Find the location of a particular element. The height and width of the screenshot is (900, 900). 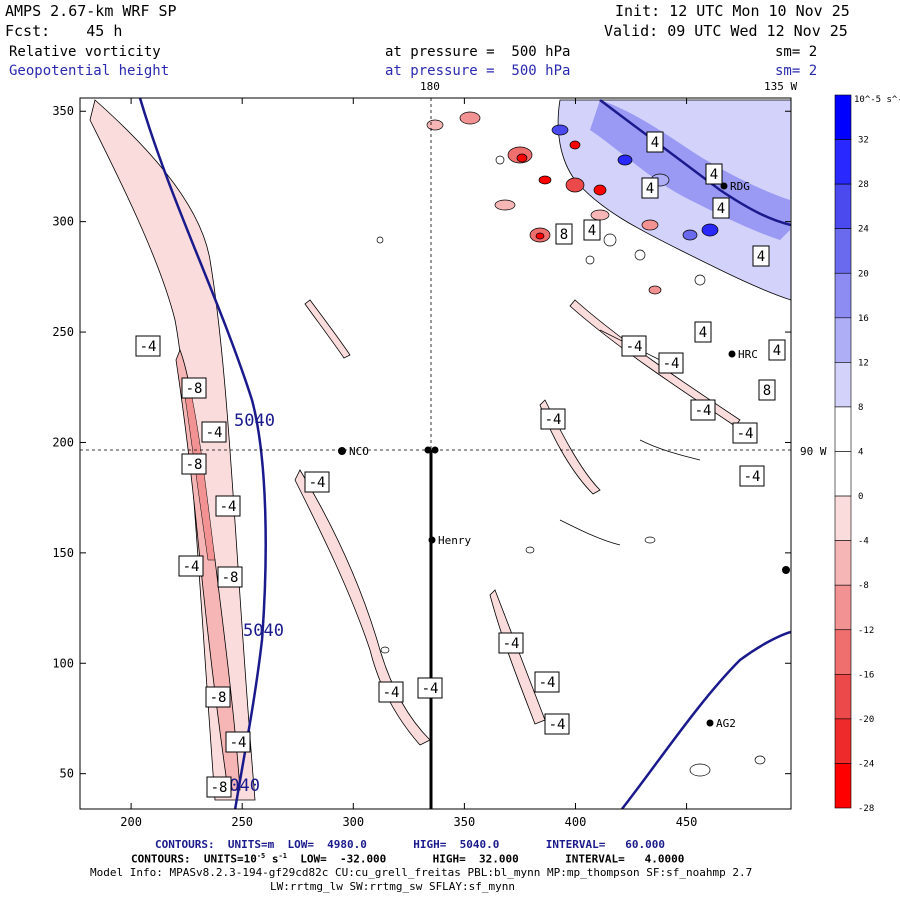

station-henry-label: Henry is located at coordinates (454, 540).